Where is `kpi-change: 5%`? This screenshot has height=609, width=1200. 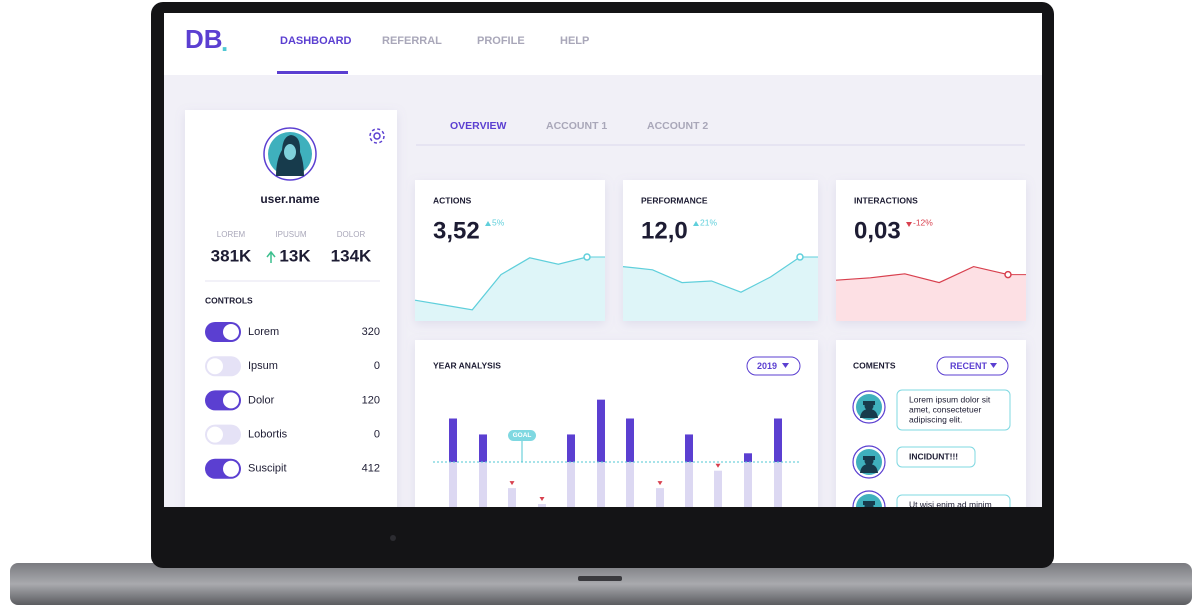
kpi-change: 5% is located at coordinates (498, 222).